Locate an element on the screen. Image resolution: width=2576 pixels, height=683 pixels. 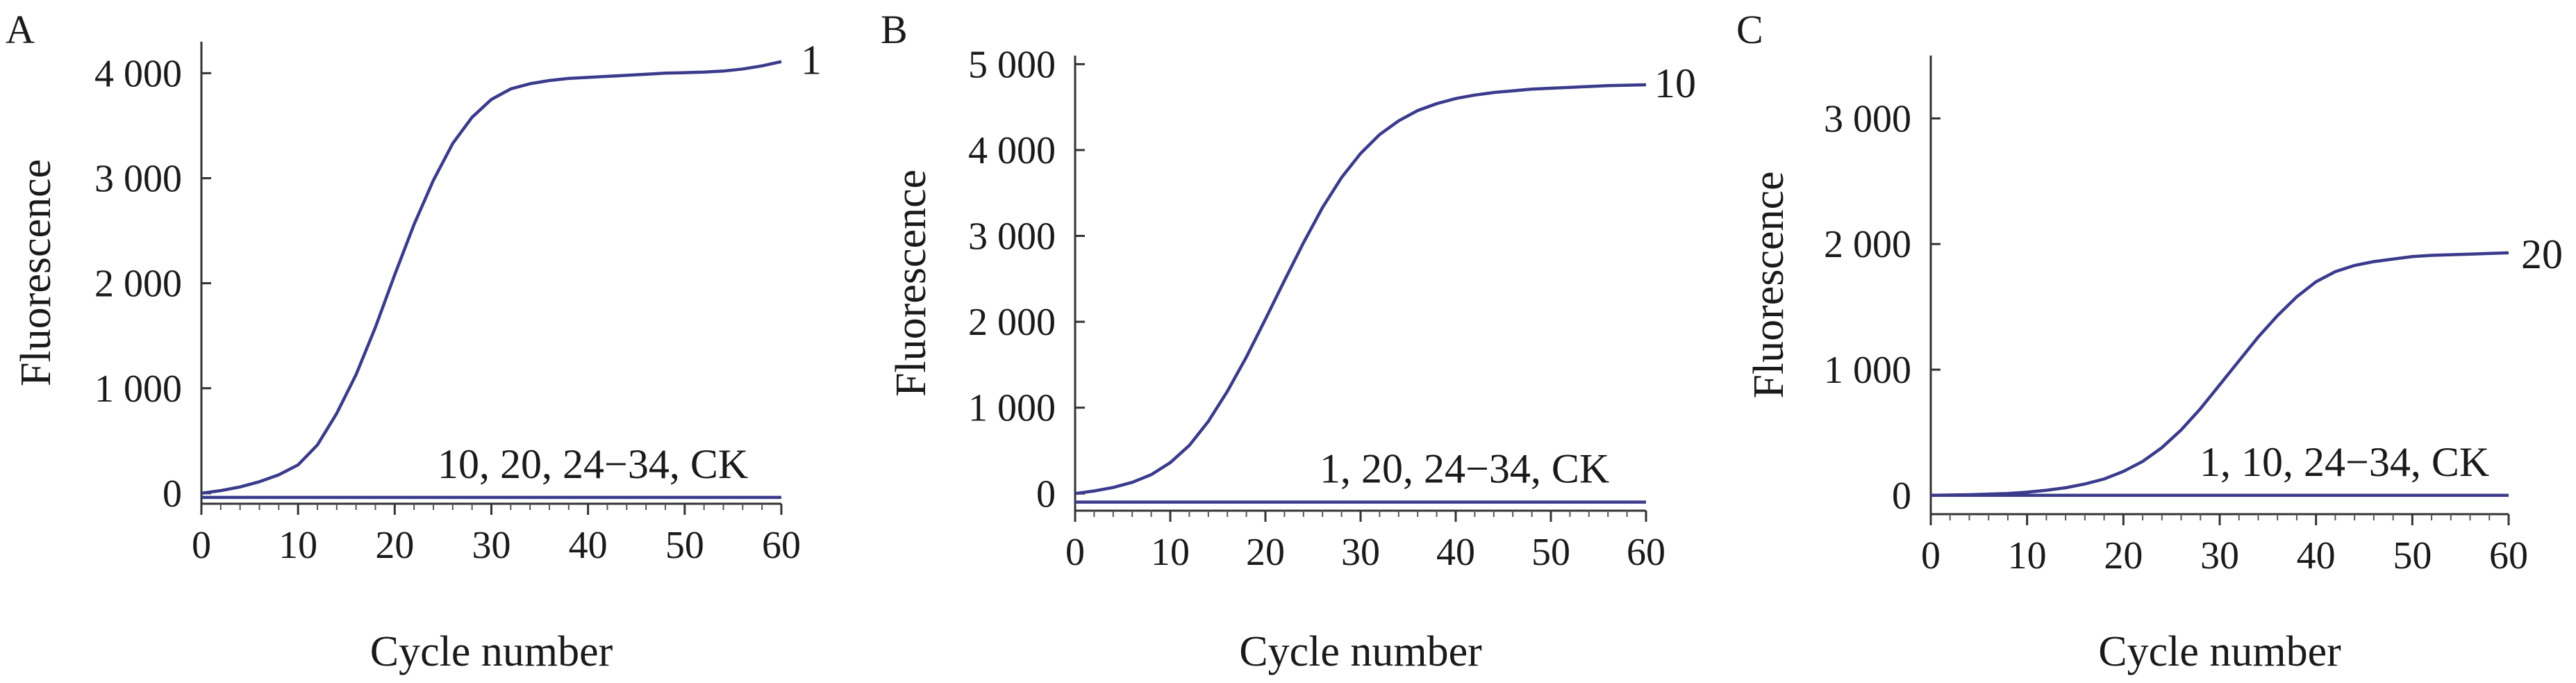
baseline-label: 10, 20, 24−34, CK is located at coordinates (593, 464).